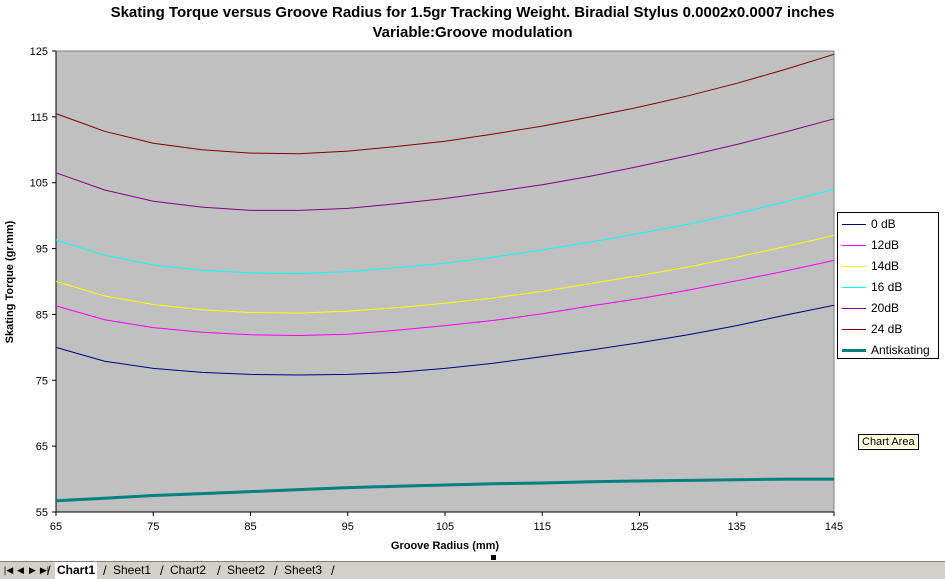  What do you see at coordinates (885, 266) in the screenshot?
I see `legend-label: 14dB` at bounding box center [885, 266].